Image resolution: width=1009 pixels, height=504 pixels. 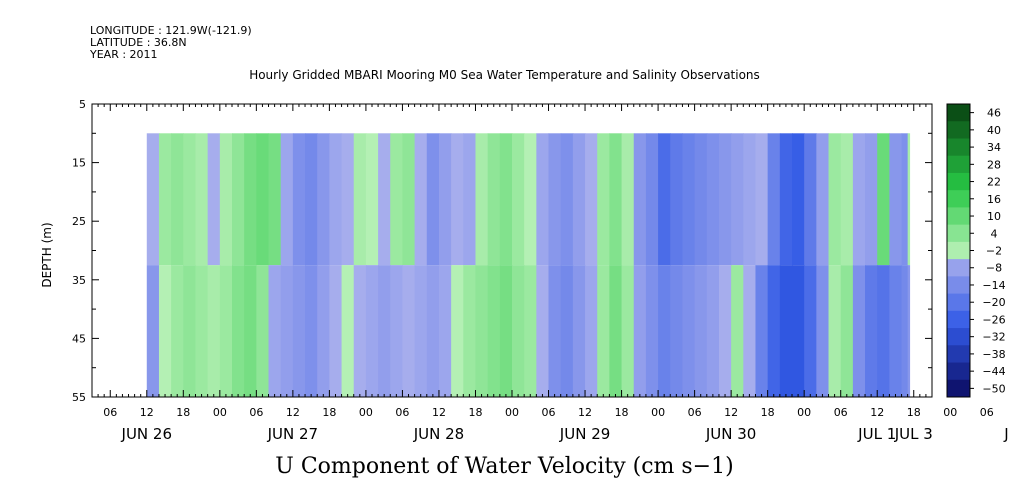 I want to click on colorbar-label: 22, so click(x=994, y=182).